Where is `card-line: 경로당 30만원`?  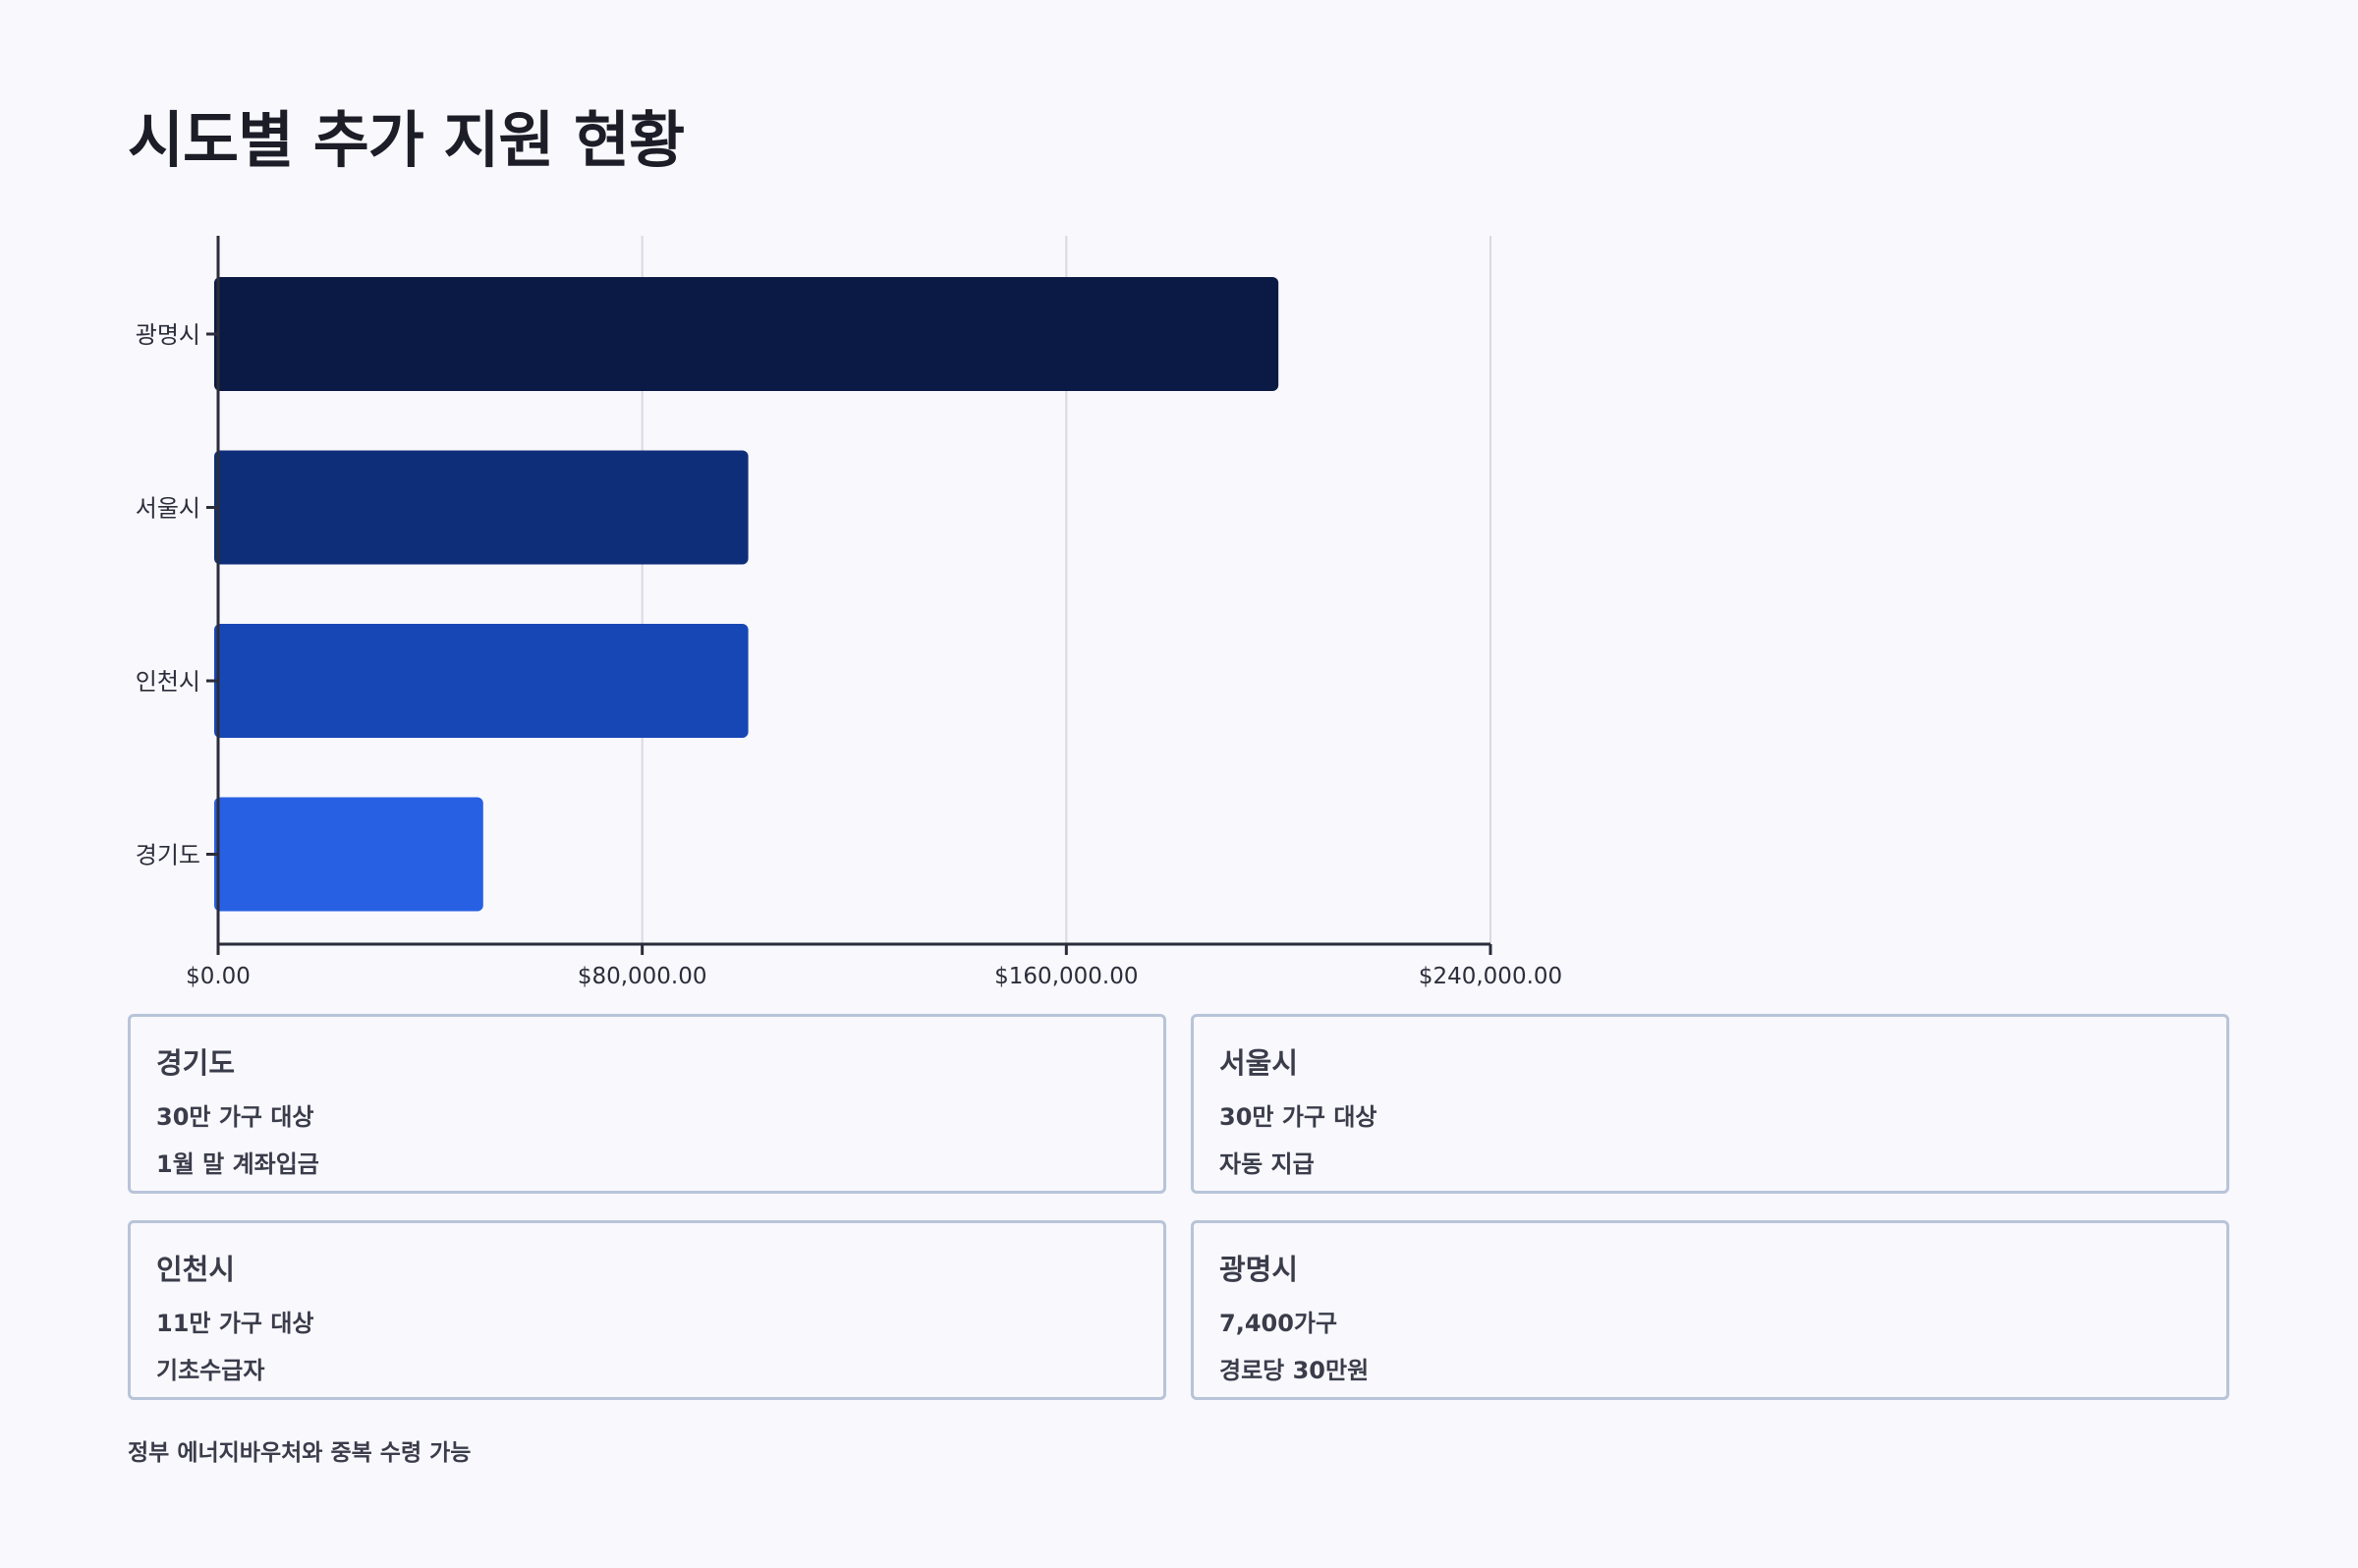
card-line: 경로당 30만원 is located at coordinates (1294, 1370).